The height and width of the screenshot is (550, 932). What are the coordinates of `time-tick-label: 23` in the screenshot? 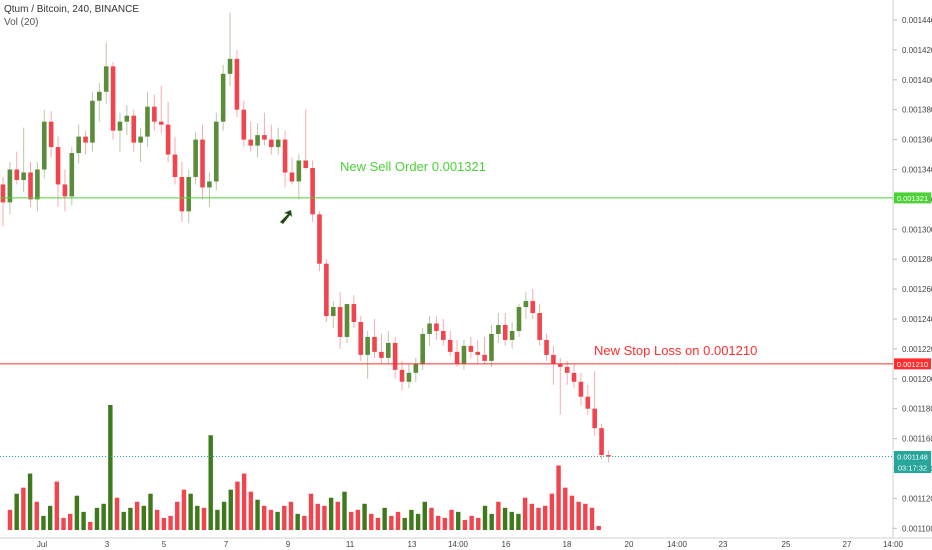 It's located at (723, 544).